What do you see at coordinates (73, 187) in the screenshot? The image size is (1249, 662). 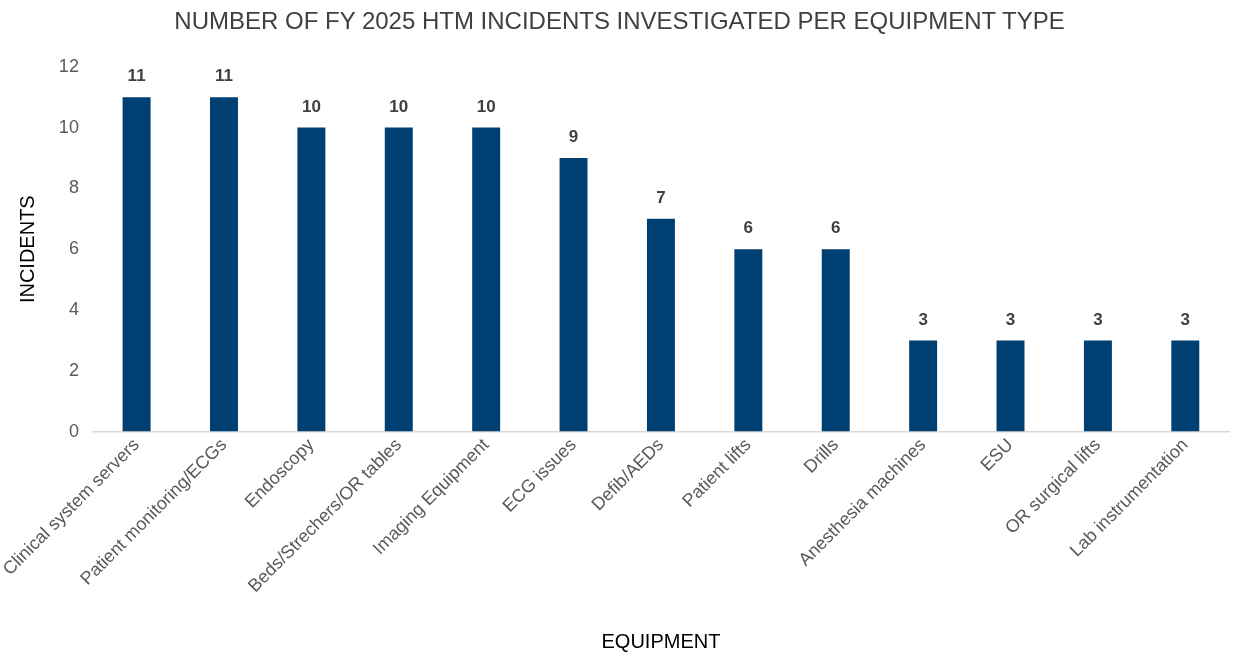 I see `y-tick-label: 8` at bounding box center [73, 187].